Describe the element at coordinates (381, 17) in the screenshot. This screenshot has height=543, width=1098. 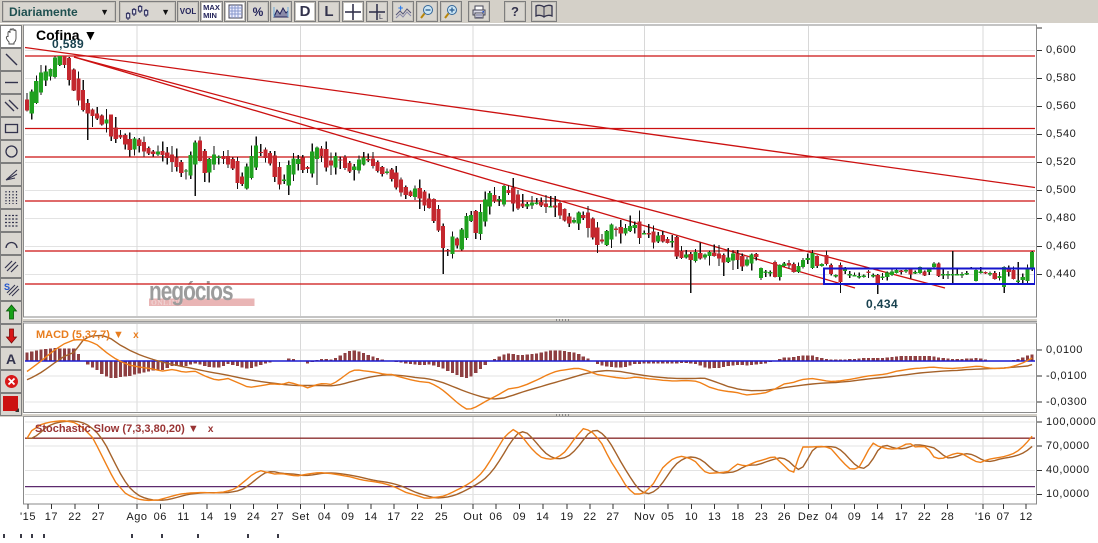
I see `svg-text: L` at that location.